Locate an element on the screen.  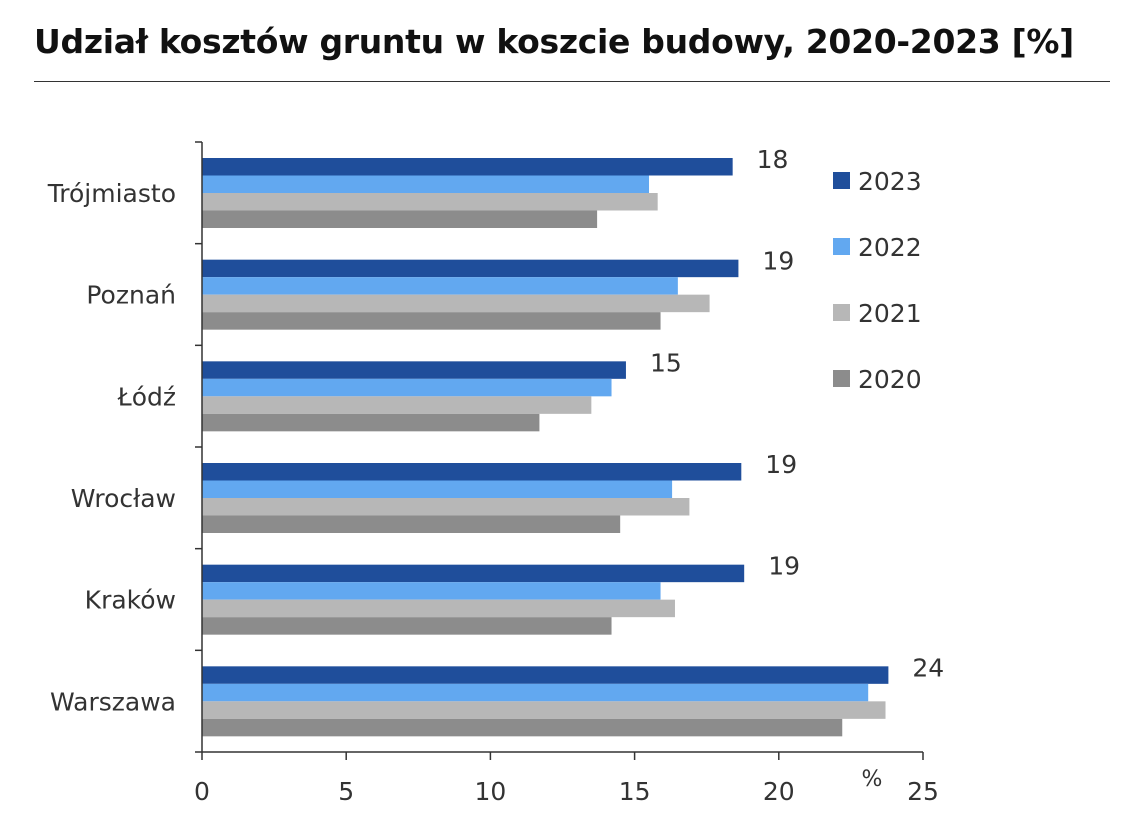
category-label: Łódź is located at coordinates (146, 396).